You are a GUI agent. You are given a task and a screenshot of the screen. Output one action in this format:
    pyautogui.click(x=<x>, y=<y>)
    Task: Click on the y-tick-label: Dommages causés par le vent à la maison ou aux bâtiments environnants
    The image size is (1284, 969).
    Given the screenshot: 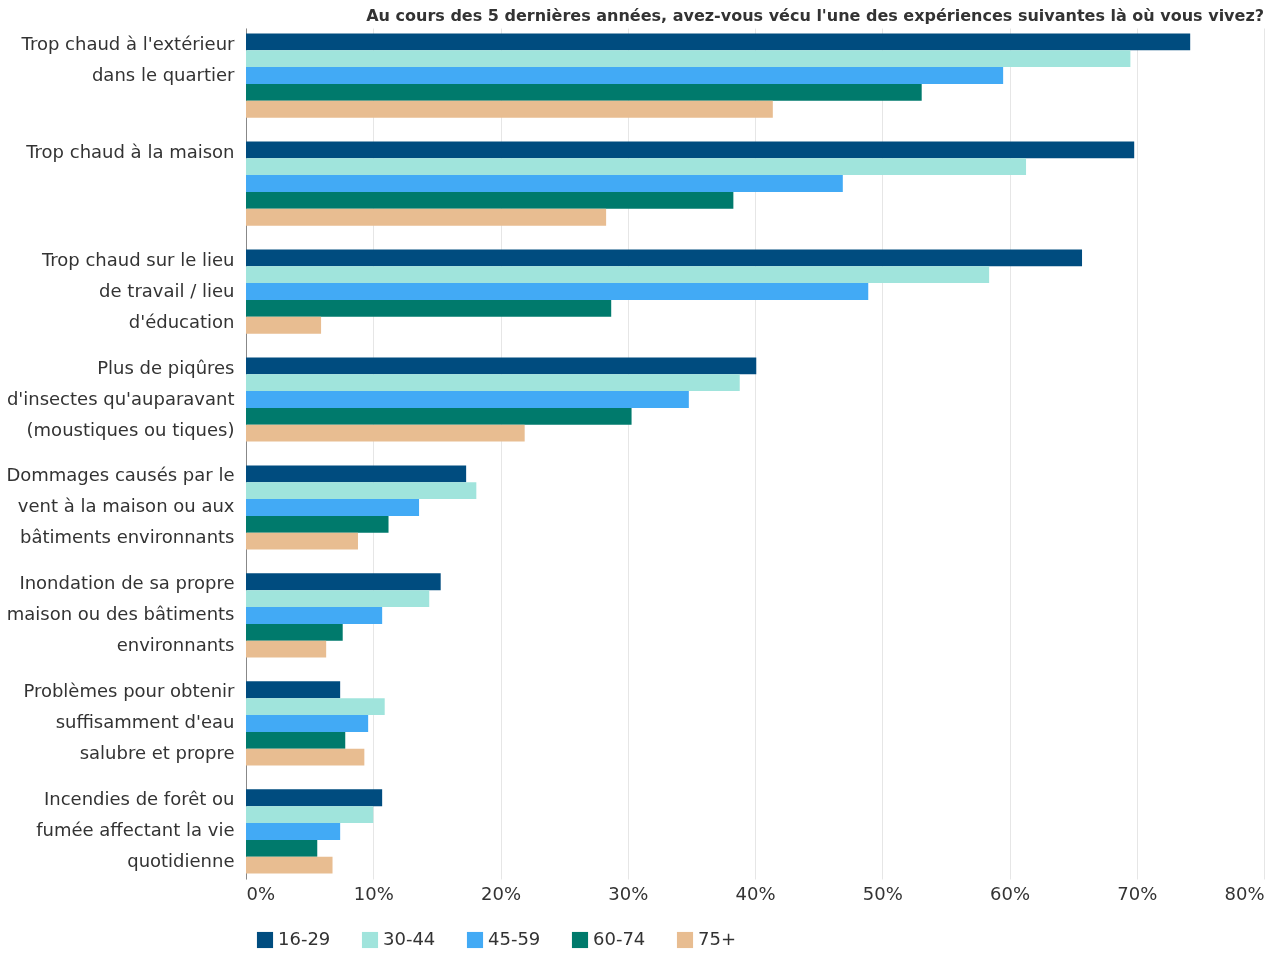 What is the action you would take?
    pyautogui.click(x=120, y=506)
    